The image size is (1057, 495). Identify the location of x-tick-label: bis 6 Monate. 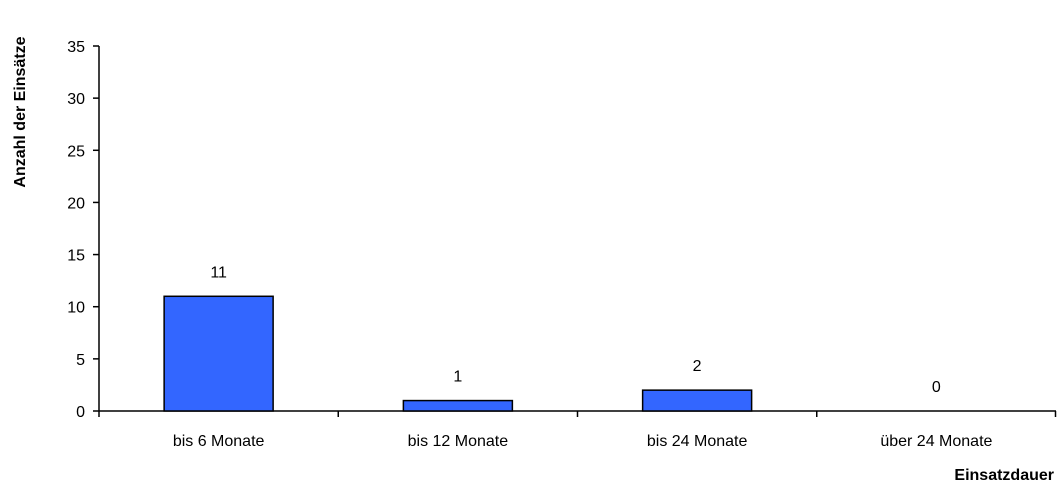
(219, 441).